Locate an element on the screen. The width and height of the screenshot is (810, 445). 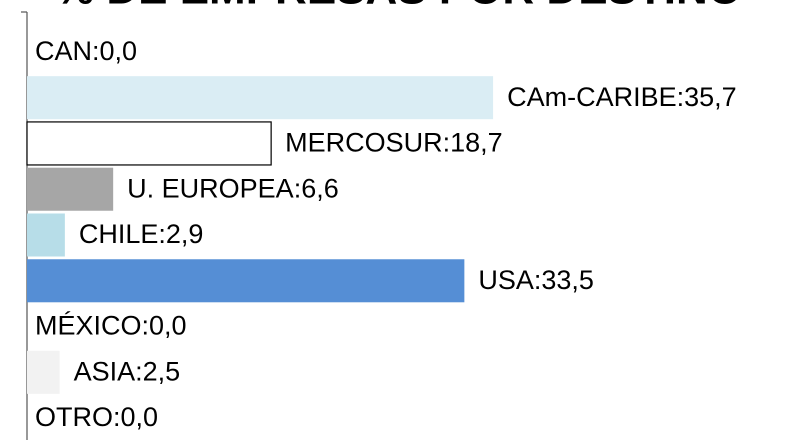
data-label: CAN:0,0 is located at coordinates (86, 51).